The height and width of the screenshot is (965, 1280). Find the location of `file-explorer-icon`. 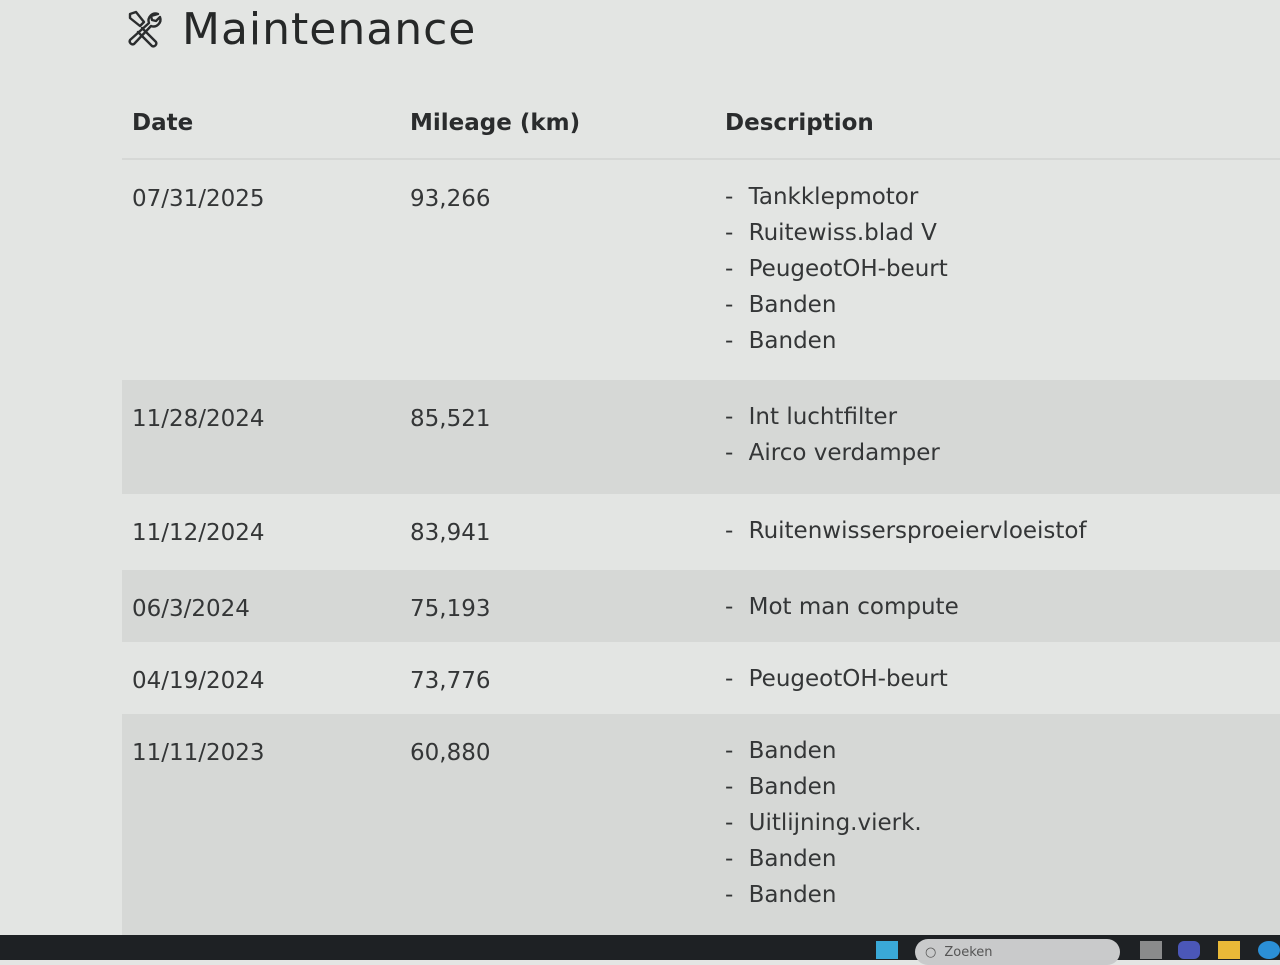

file-explorer-icon is located at coordinates (1229, 950).